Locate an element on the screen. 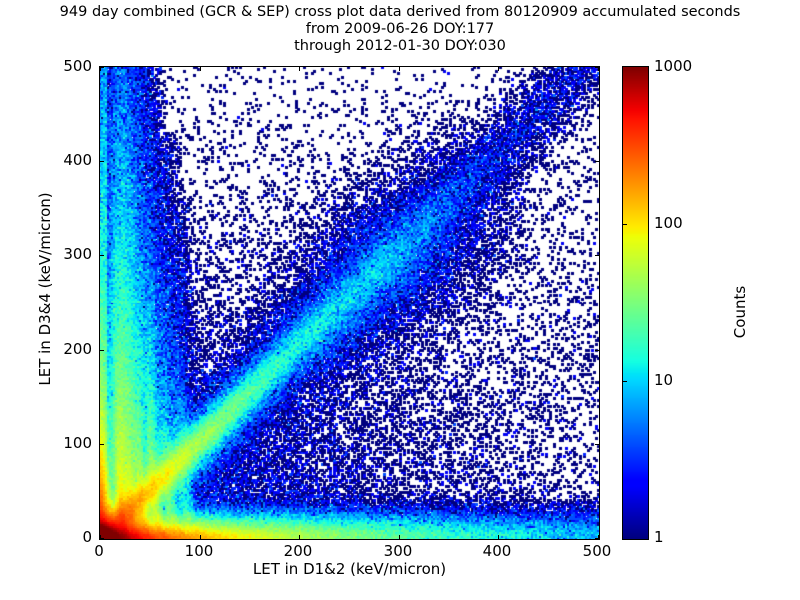 This screenshot has height=600, width=800. x-tick-label-0: 0 is located at coordinates (99, 551).